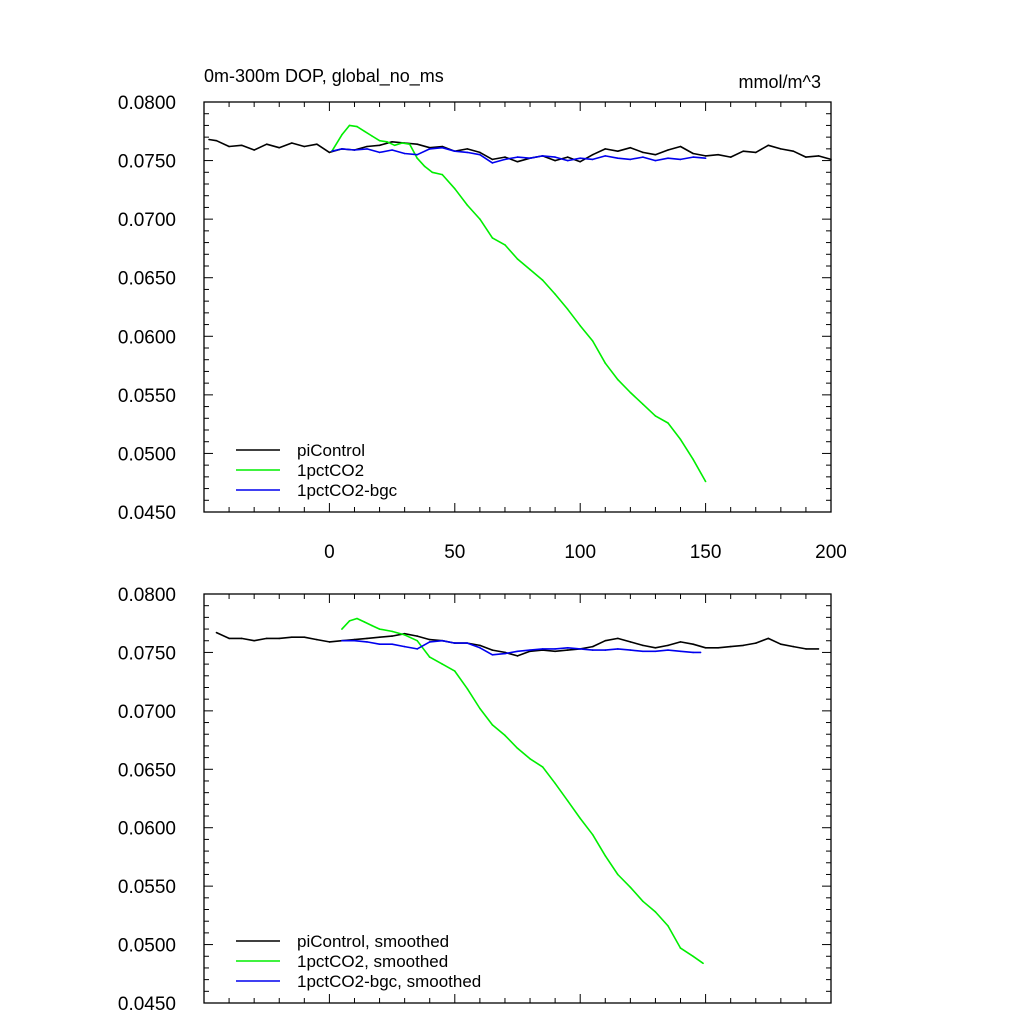 Image resolution: width=1024 pixels, height=1024 pixels. Describe the element at coordinates (147, 829) in the screenshot. I see `y-tick-label: 0.0600` at that location.